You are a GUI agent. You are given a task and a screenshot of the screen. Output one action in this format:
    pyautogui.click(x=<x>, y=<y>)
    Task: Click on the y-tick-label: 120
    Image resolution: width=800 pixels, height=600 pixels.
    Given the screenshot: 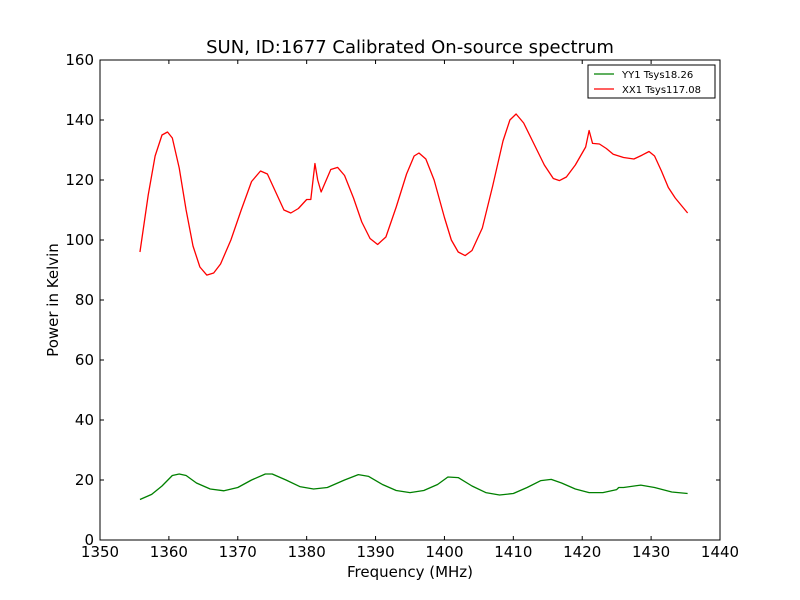 What is the action you would take?
    pyautogui.click(x=79, y=180)
    